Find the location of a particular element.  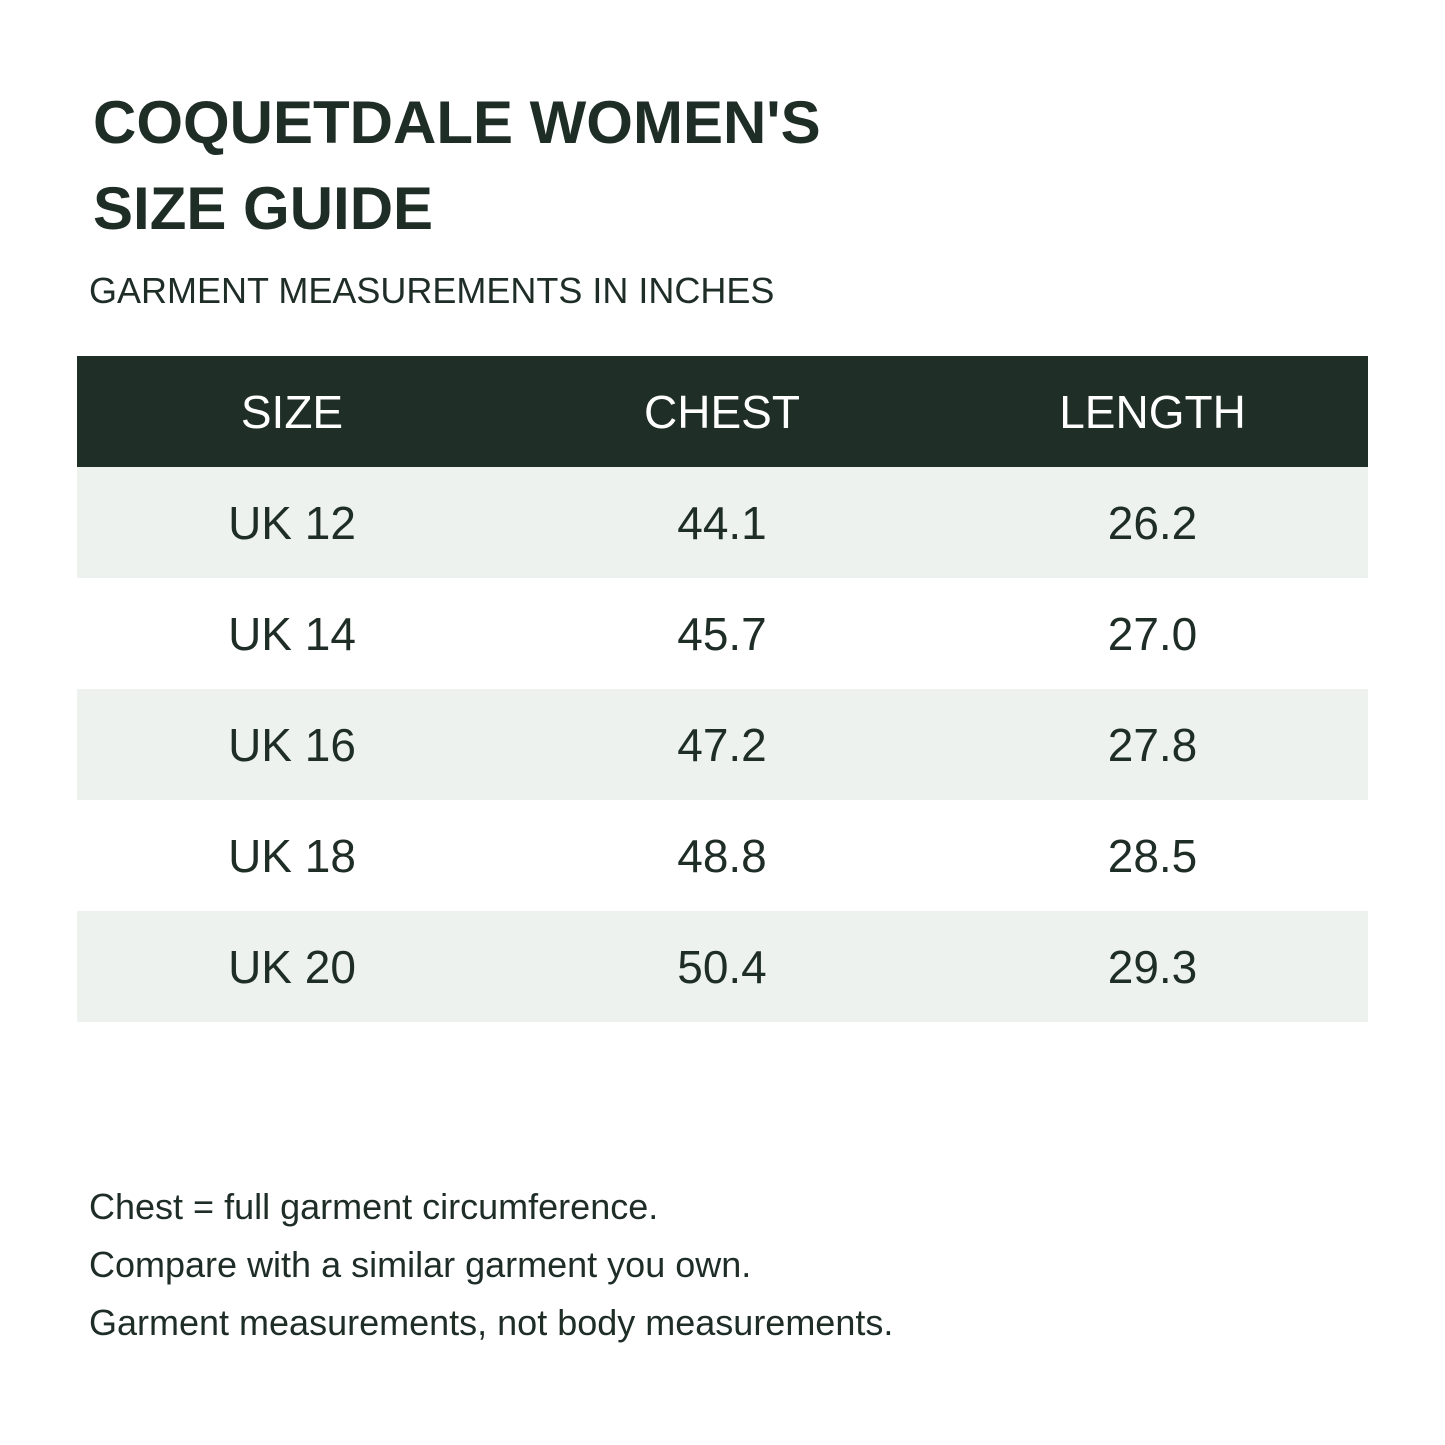

header-chest: CHEST is located at coordinates (722, 411).